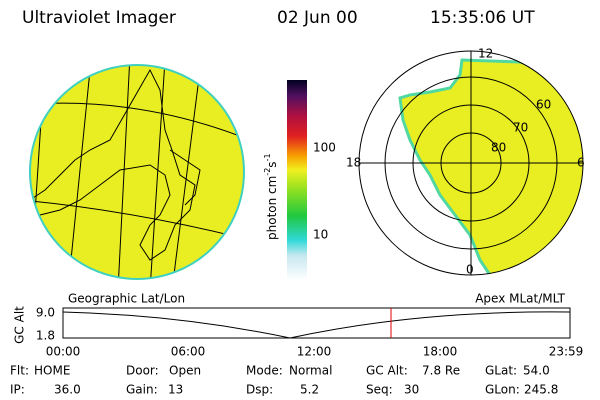 This screenshot has height=400, width=600. What do you see at coordinates (309, 390) in the screenshot?
I see `info-value: 5.2` at bounding box center [309, 390].